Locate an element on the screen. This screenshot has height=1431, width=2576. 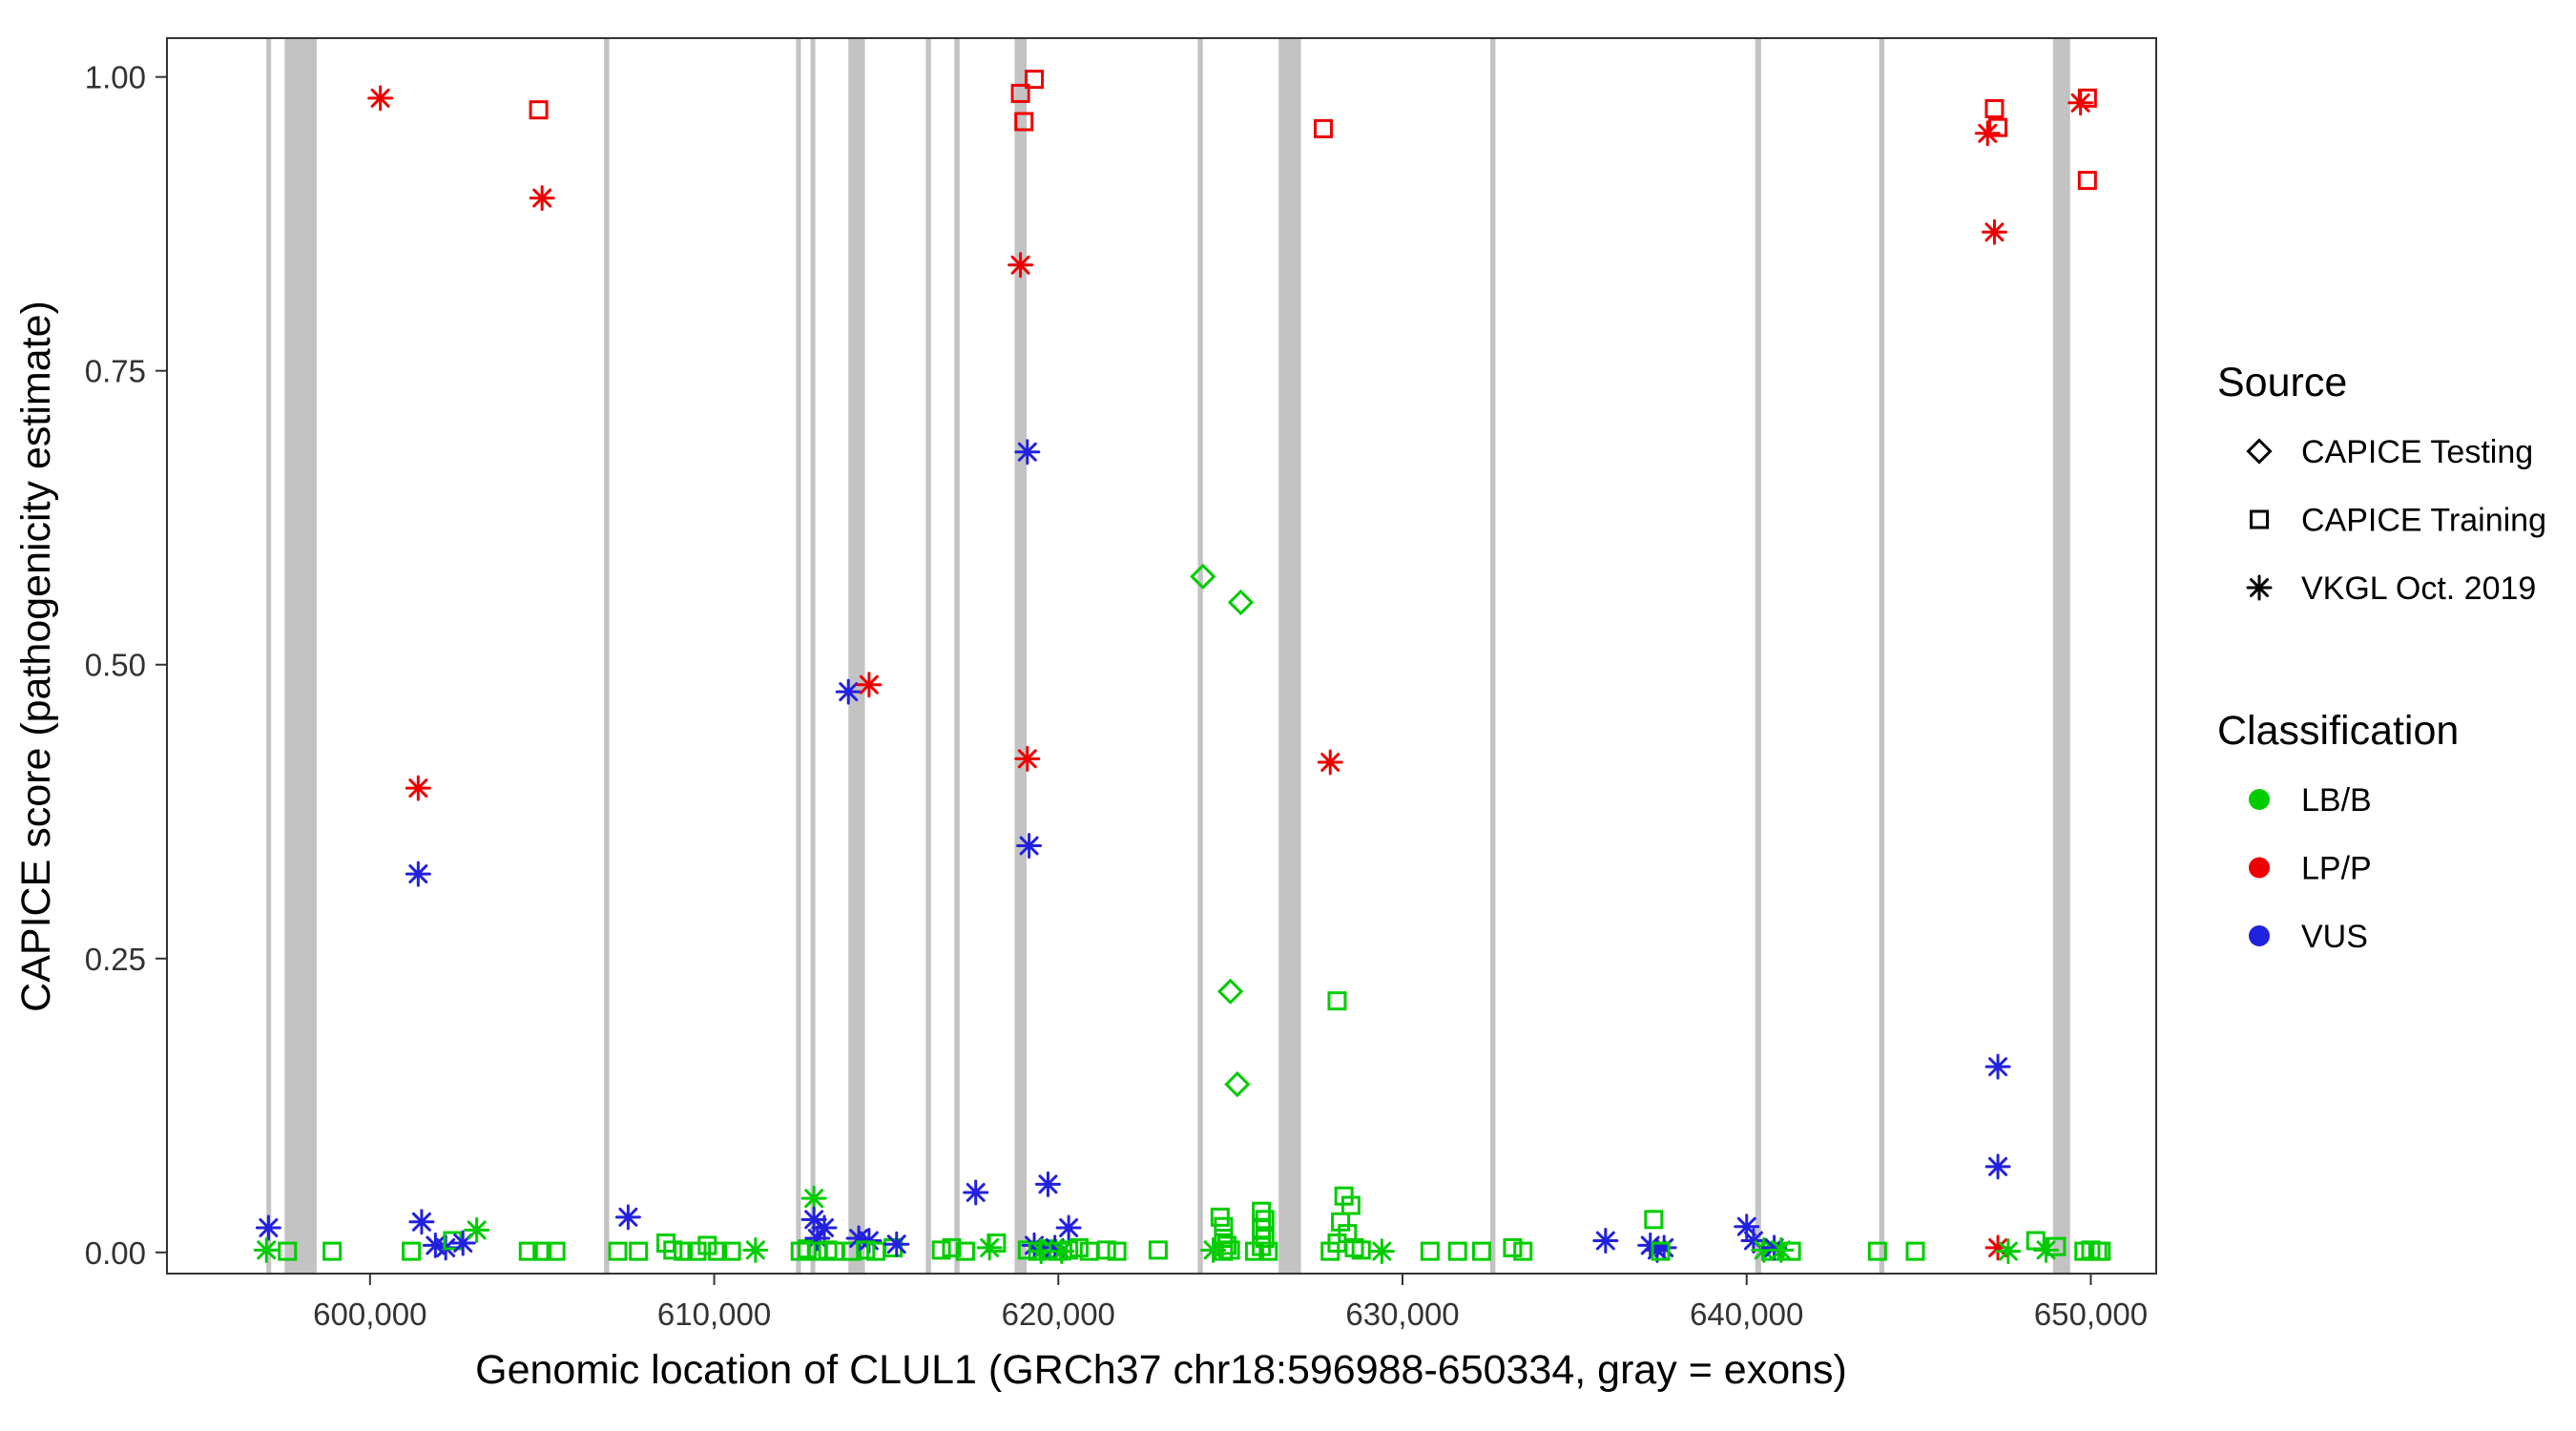
legend-source-item-label: CAPICE Training is located at coordinates (2423, 521).